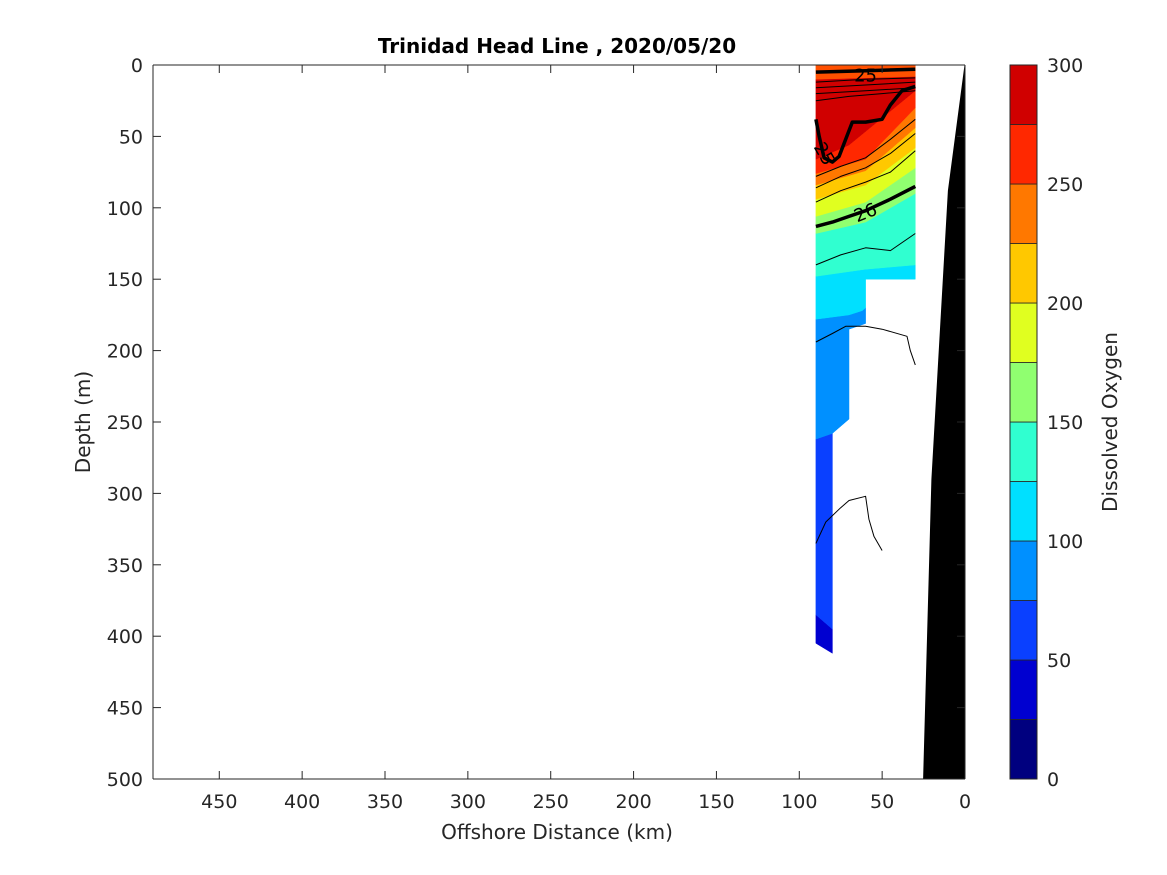 The image size is (1167, 875). What do you see at coordinates (1065, 304) in the screenshot?
I see `colorbar-tick-label-200: 200` at bounding box center [1065, 304].